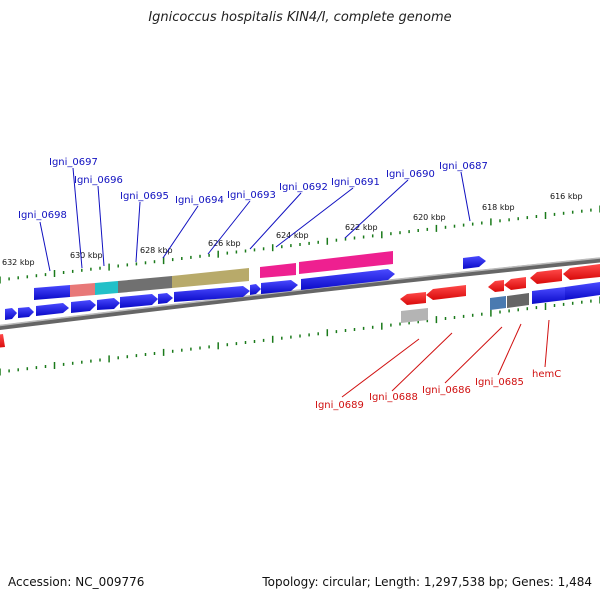  What do you see at coordinates (224, 243) in the screenshot?
I see `scale-label: 626 kbp` at bounding box center [224, 243].